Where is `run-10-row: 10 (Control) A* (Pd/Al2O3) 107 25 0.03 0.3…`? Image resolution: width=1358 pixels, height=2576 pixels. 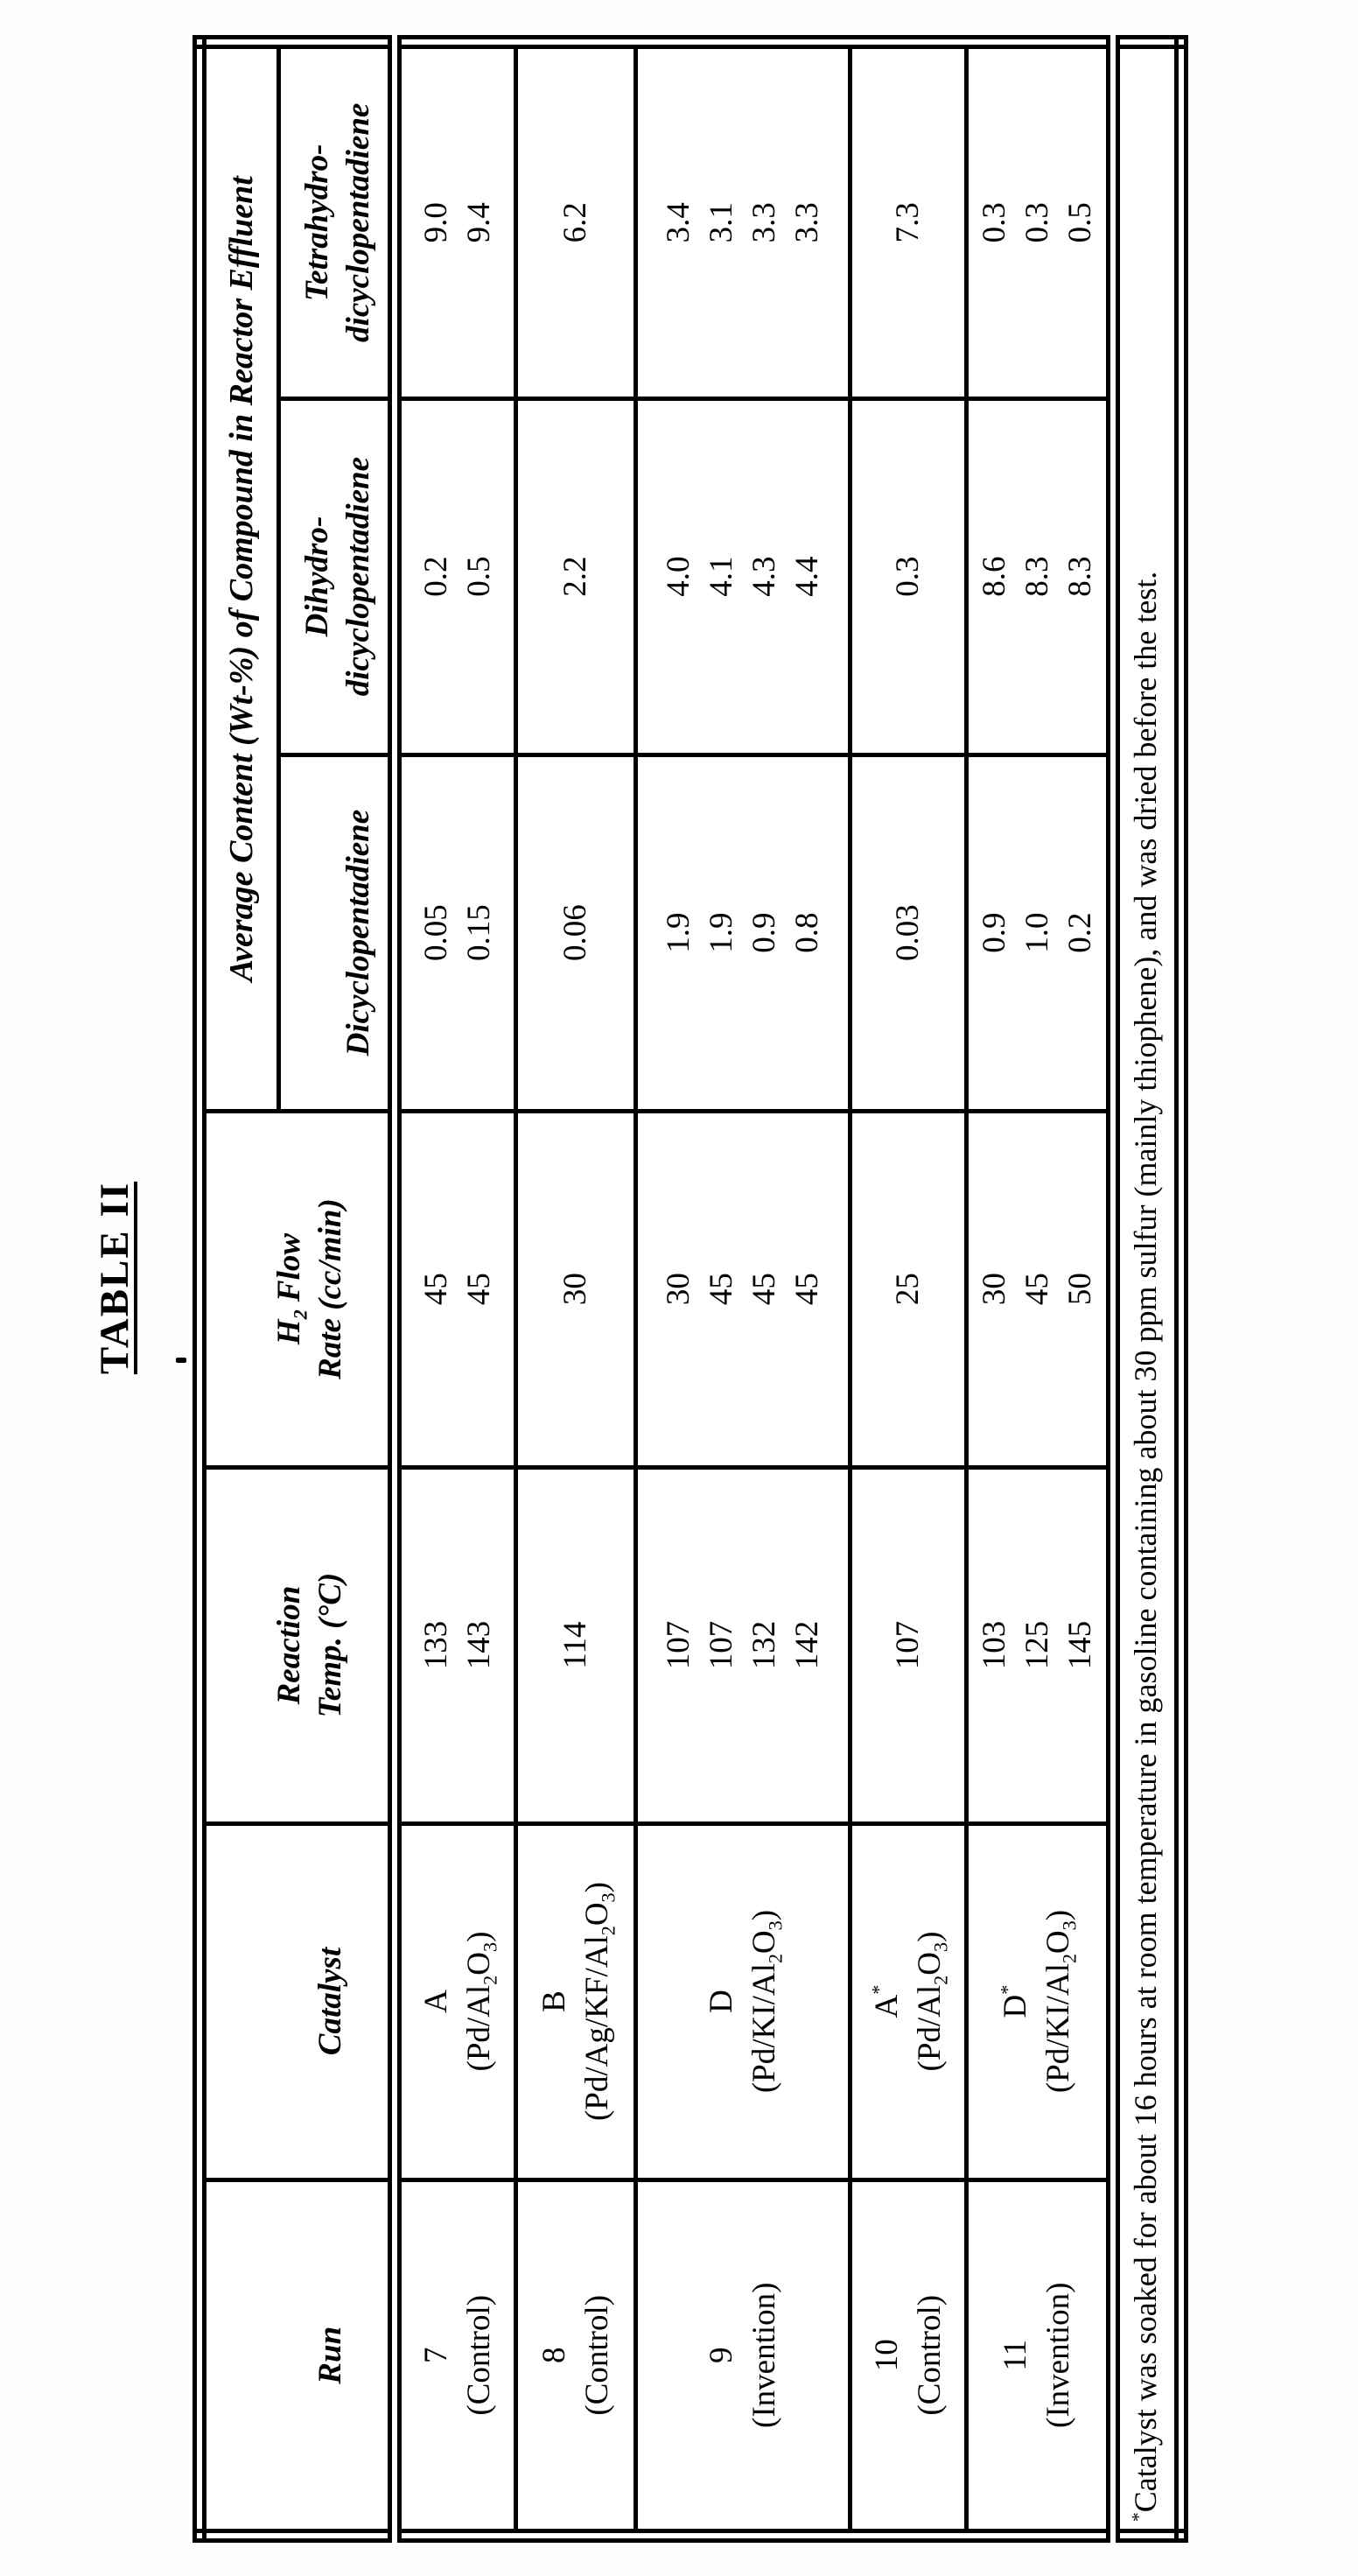
run-10-row: 10 (Control) A* (Pd/Al2O3) 107 25 0.03 0.3… is located at coordinates (908, 1289).